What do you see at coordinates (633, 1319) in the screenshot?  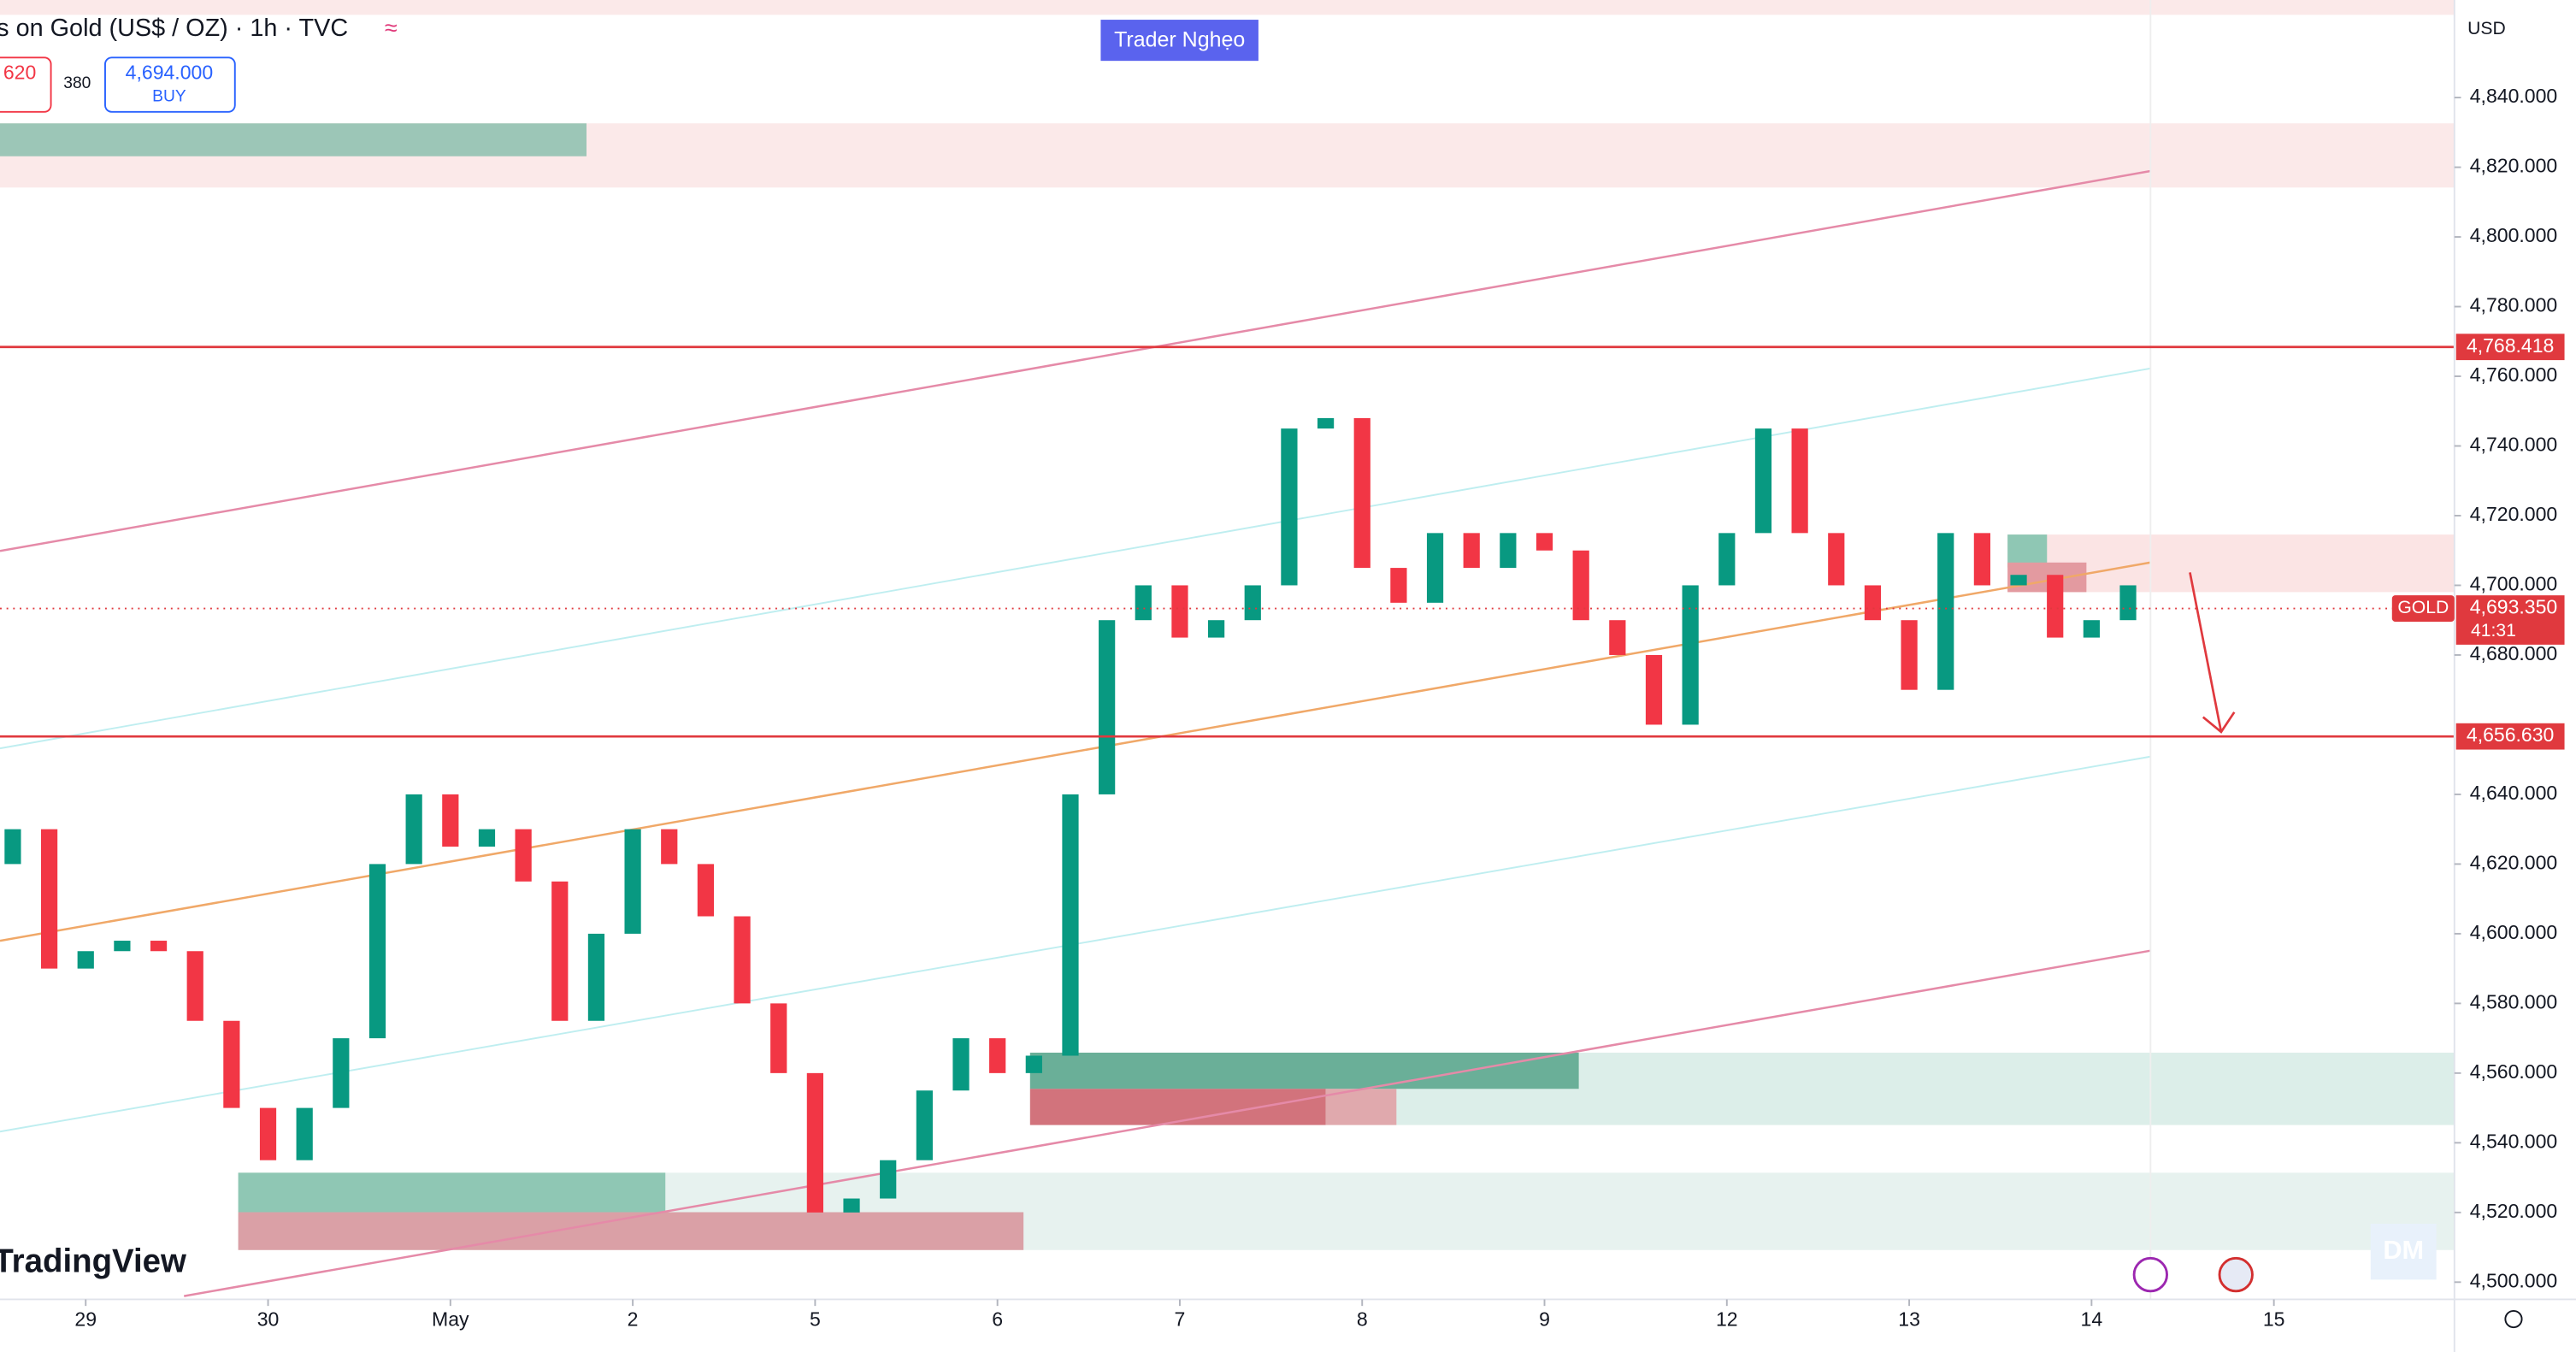 I see `x-tick-label: 2` at bounding box center [633, 1319].